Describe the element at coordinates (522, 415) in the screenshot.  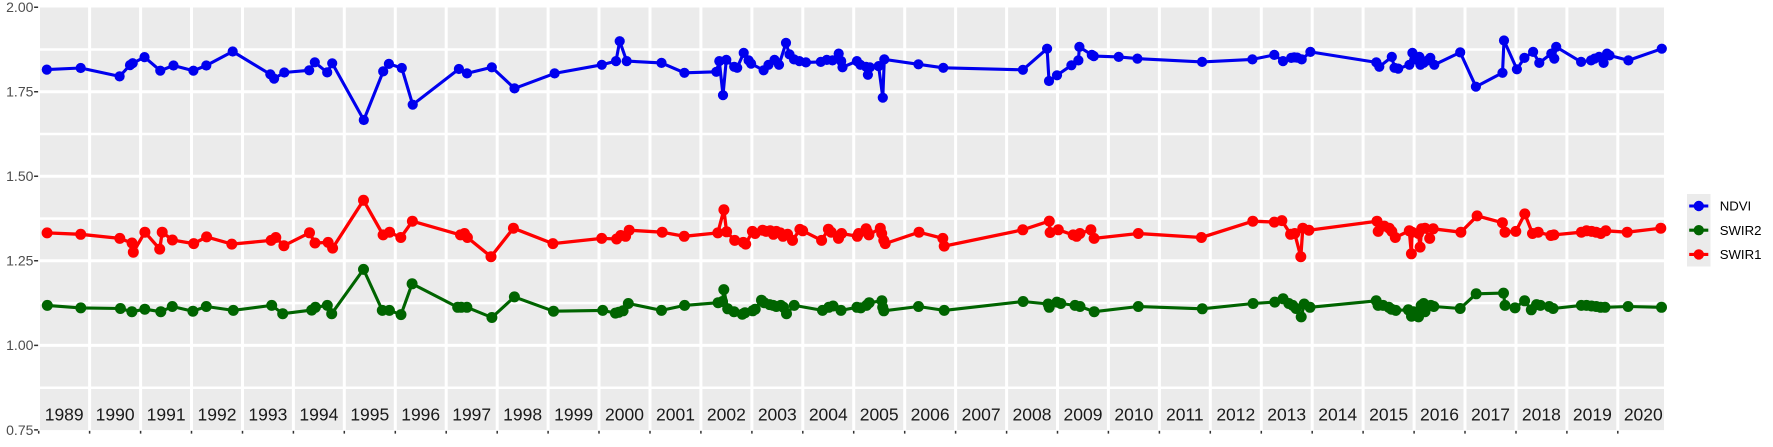
I see `svg-text: 1998` at that location.